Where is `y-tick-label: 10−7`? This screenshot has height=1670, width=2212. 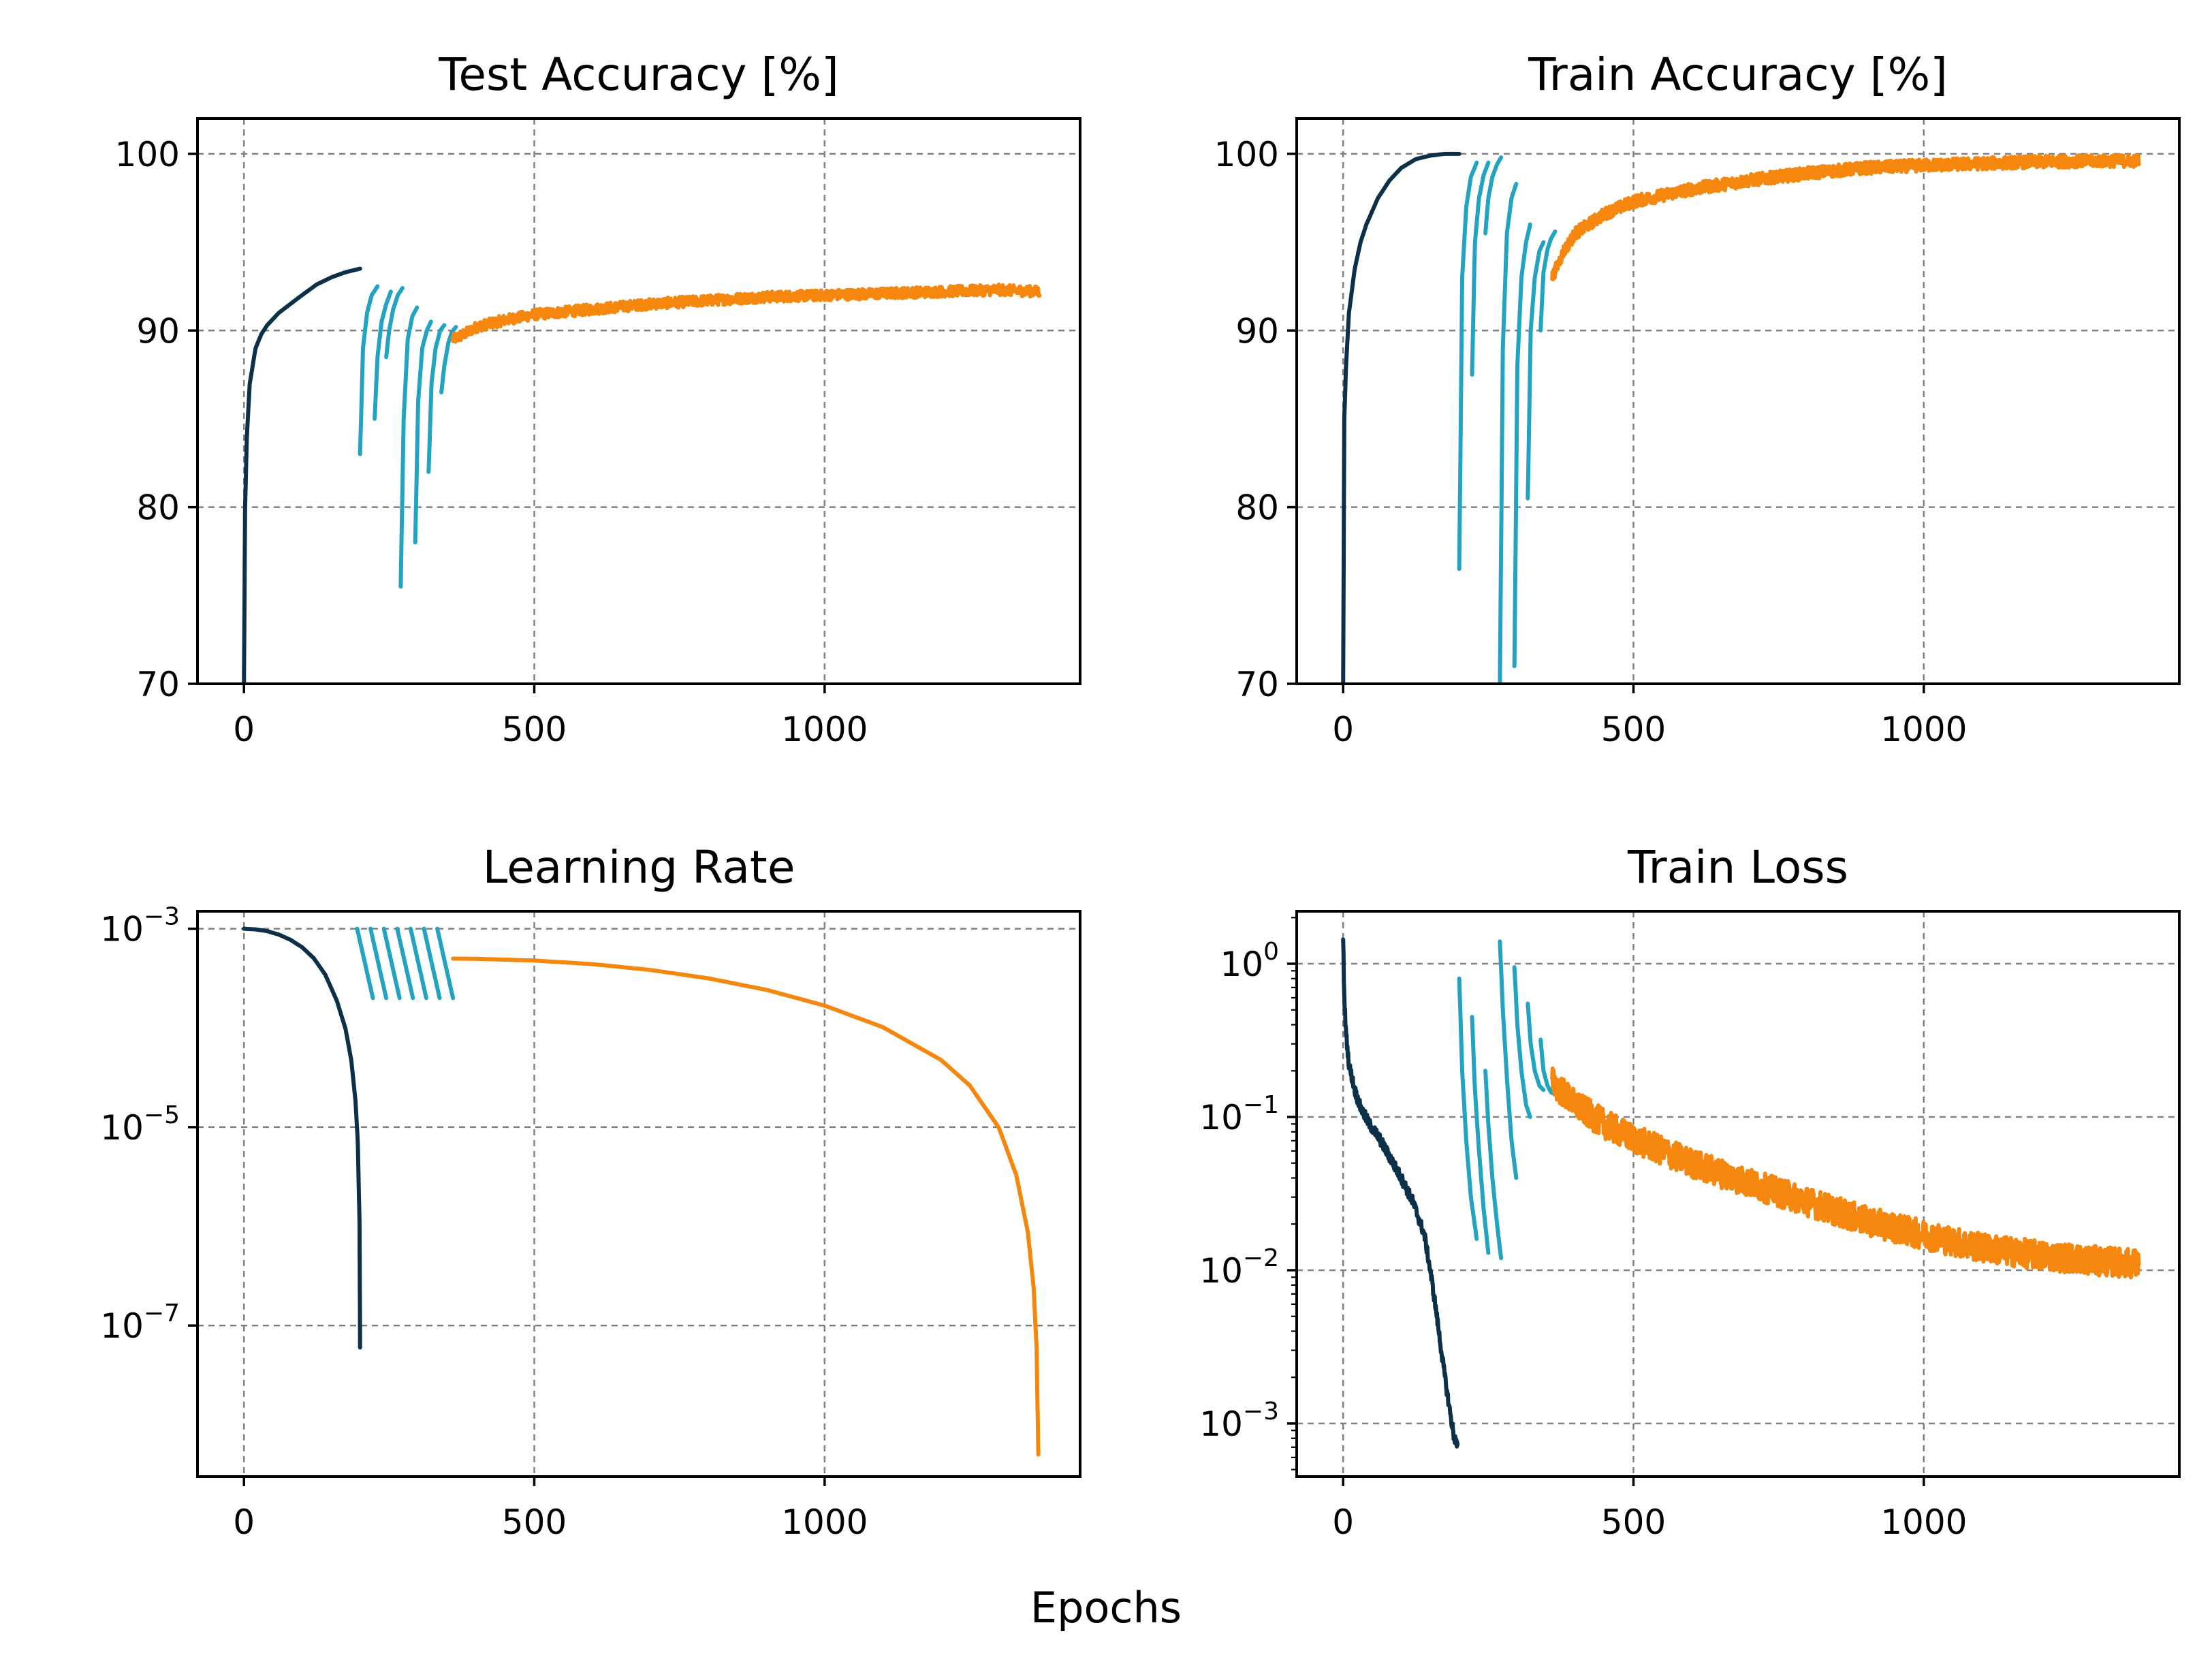
y-tick-label: 10−7 is located at coordinates (140, 1322).